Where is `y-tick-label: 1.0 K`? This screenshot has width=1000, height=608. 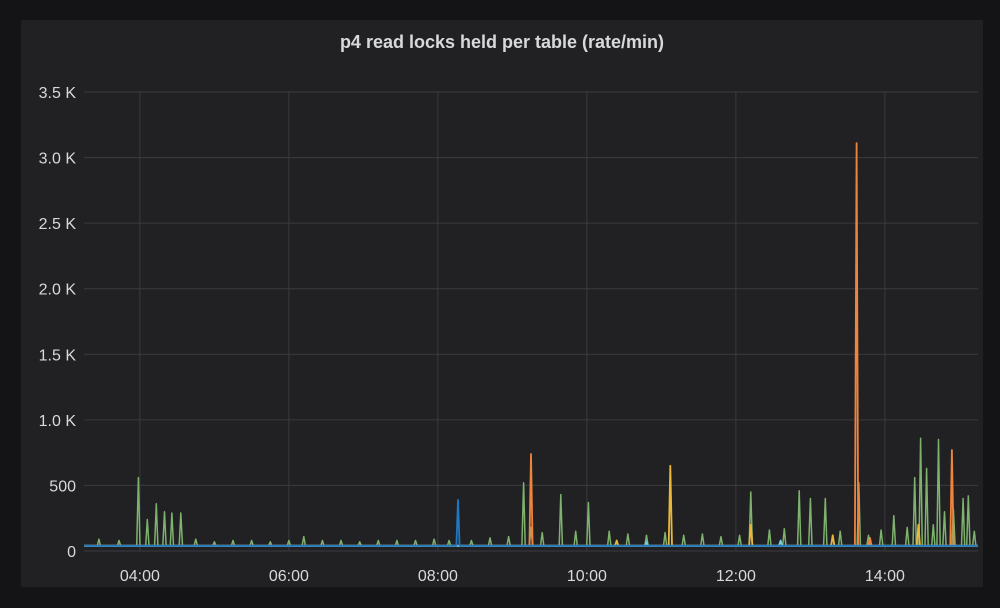
y-tick-label: 1.0 K is located at coordinates (58, 421).